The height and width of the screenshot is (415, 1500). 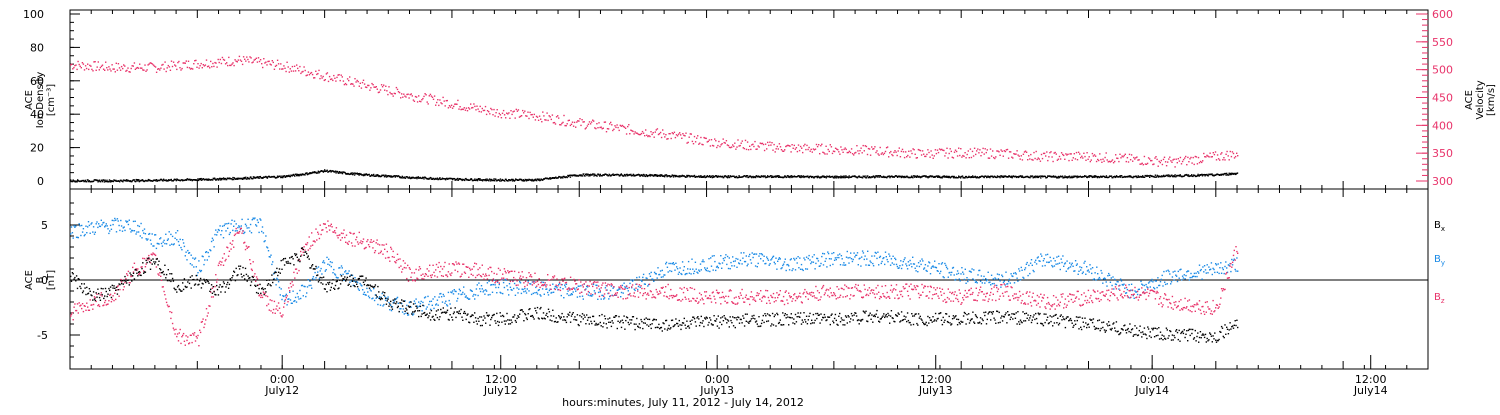 I want to click on density-tick-label: 100, so click(x=33, y=14).